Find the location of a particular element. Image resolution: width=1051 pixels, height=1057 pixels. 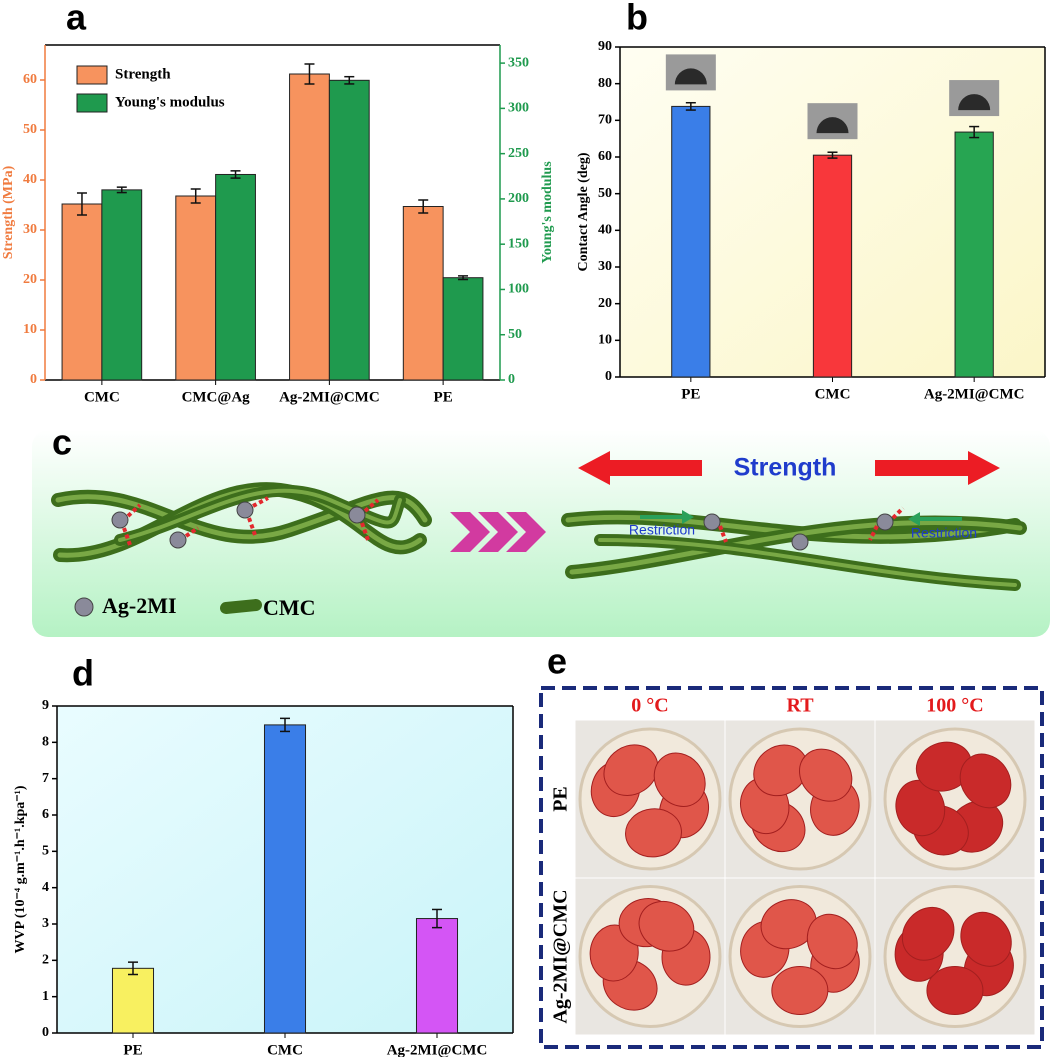

y2-tick-label: 200 is located at coordinates (518, 198).